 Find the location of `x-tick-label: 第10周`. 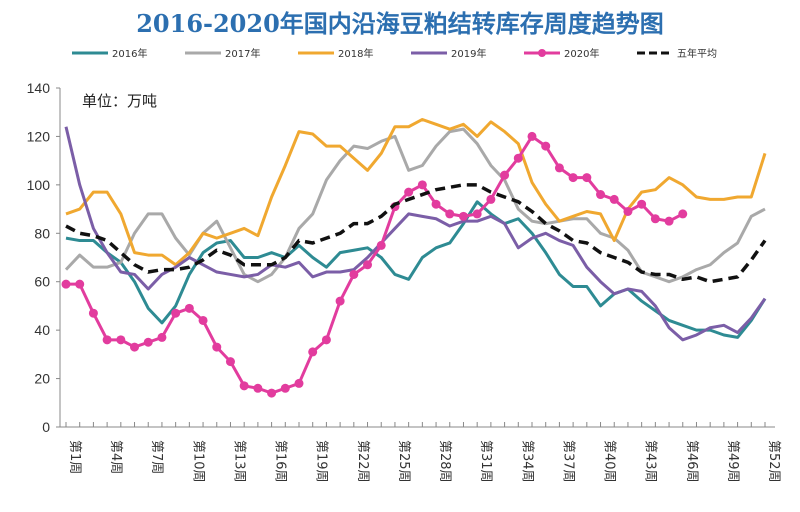

x-tick-label: 第10周 is located at coordinates (197, 461).